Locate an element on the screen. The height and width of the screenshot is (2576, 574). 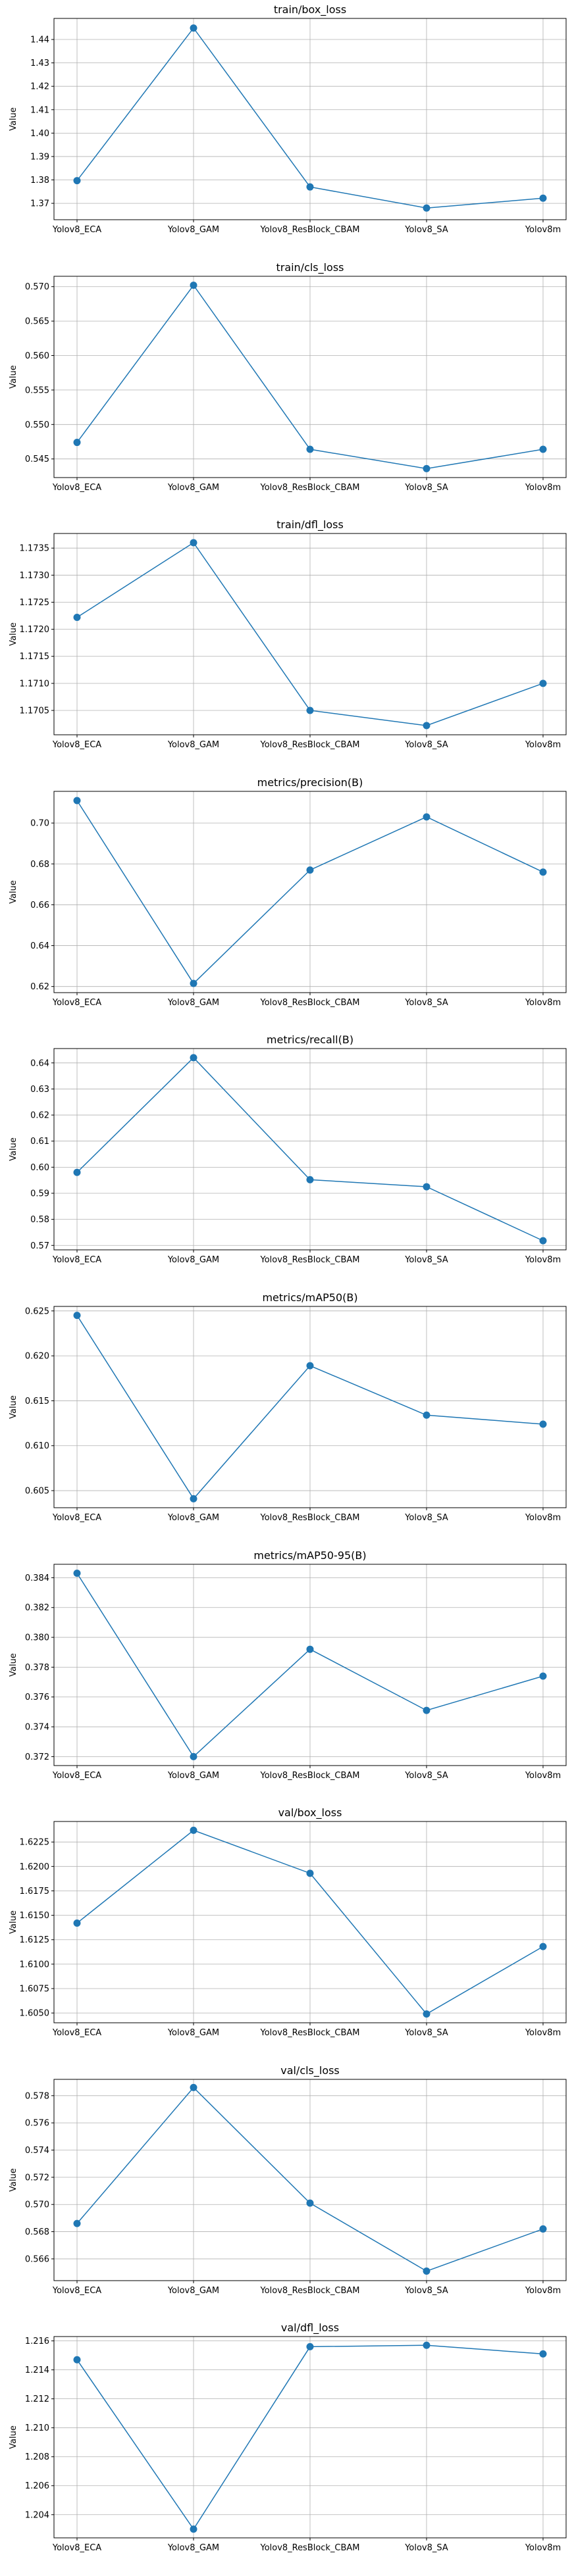
chart-title: val/dfl_loss is located at coordinates (310, 2328).